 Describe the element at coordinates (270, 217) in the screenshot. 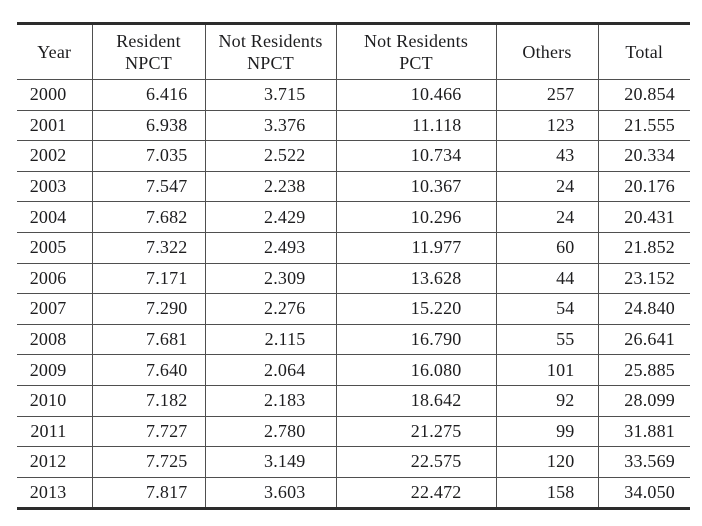

I see `cell-not-residents-npct: 2.429` at that location.